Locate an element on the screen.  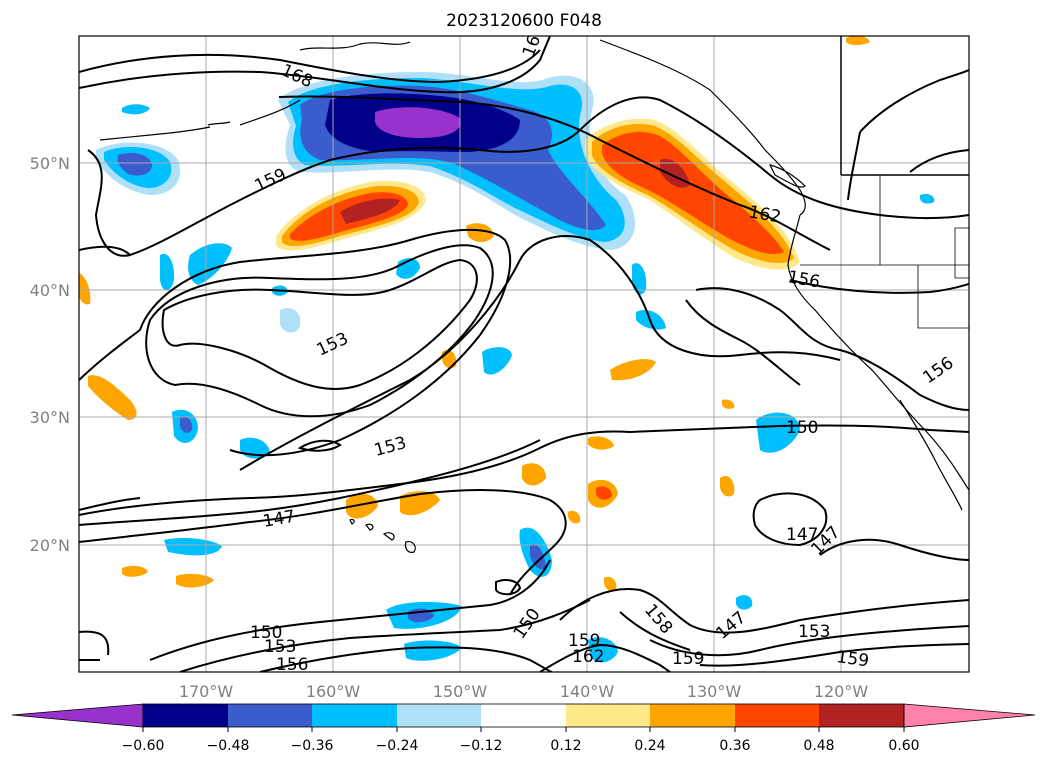
contour-label: 147 is located at coordinates (802, 535).